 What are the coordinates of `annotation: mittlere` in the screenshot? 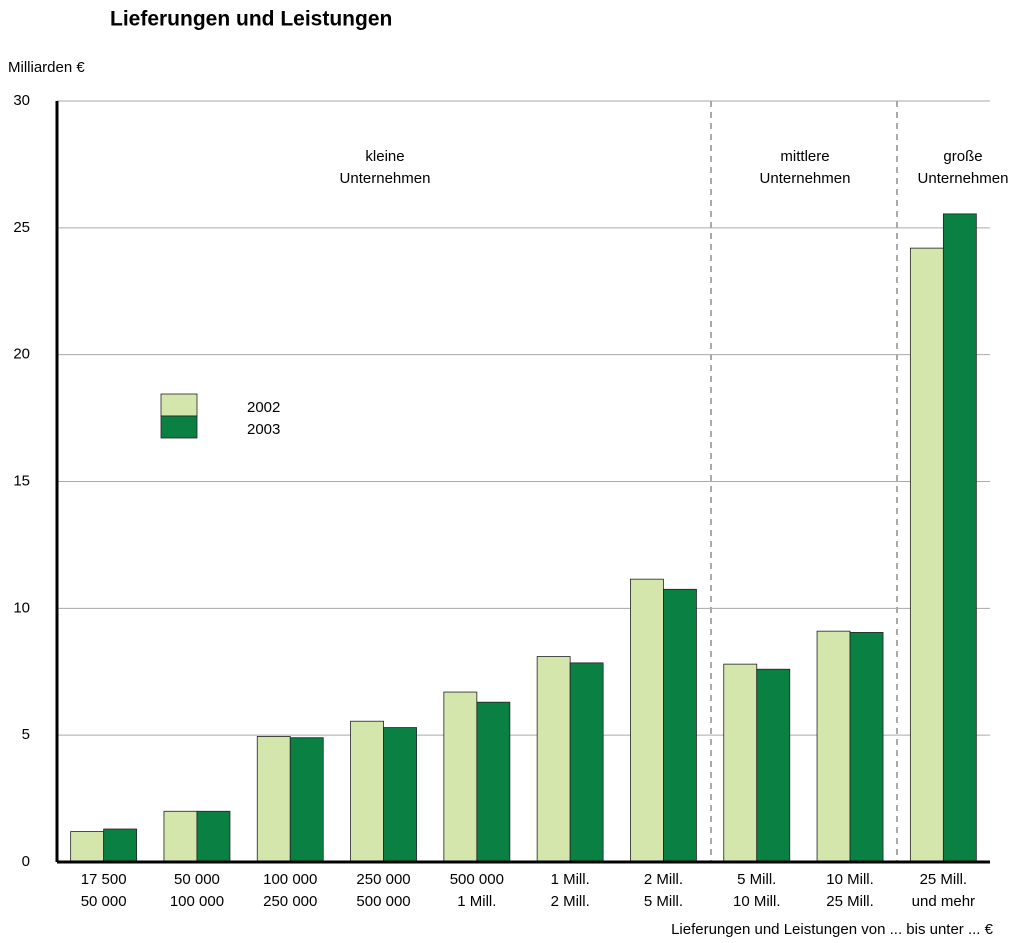 It's located at (804, 156).